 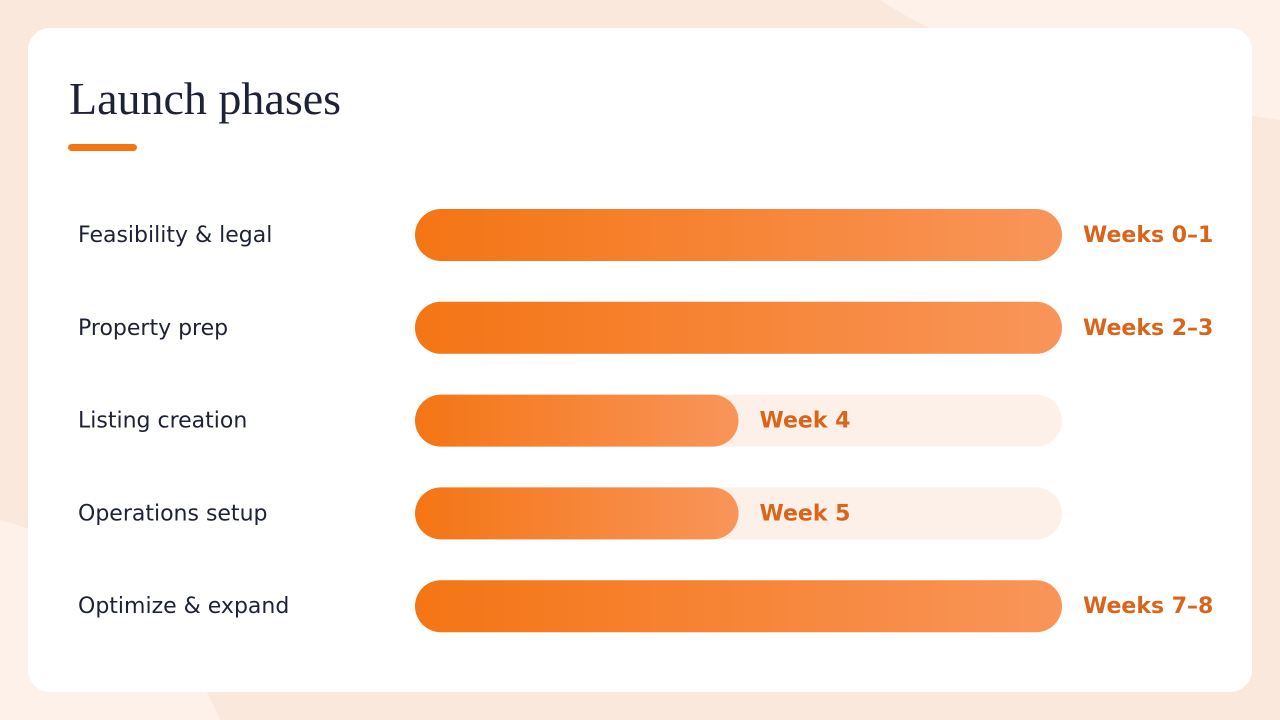 I want to click on title-underline, so click(x=102, y=147).